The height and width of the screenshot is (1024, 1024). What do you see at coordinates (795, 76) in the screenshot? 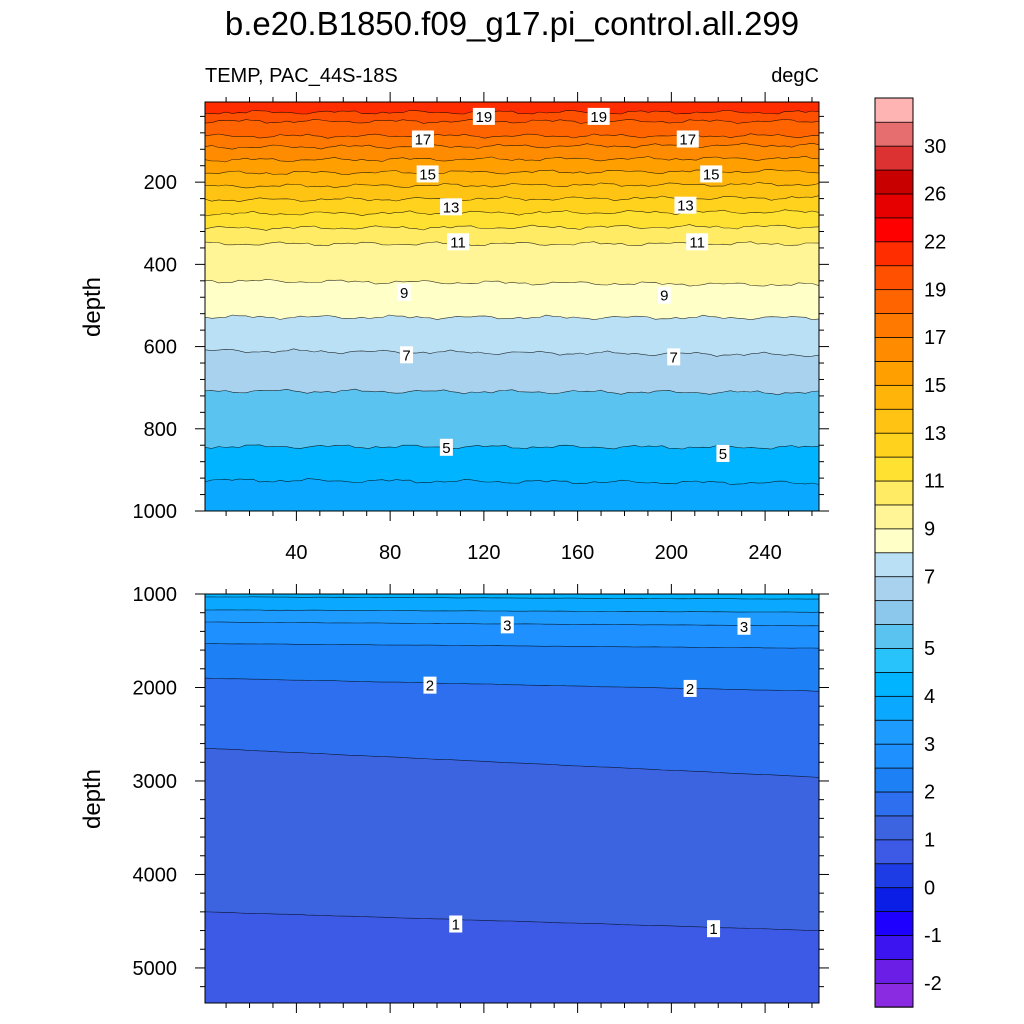
I see `units-label: degC` at bounding box center [795, 76].